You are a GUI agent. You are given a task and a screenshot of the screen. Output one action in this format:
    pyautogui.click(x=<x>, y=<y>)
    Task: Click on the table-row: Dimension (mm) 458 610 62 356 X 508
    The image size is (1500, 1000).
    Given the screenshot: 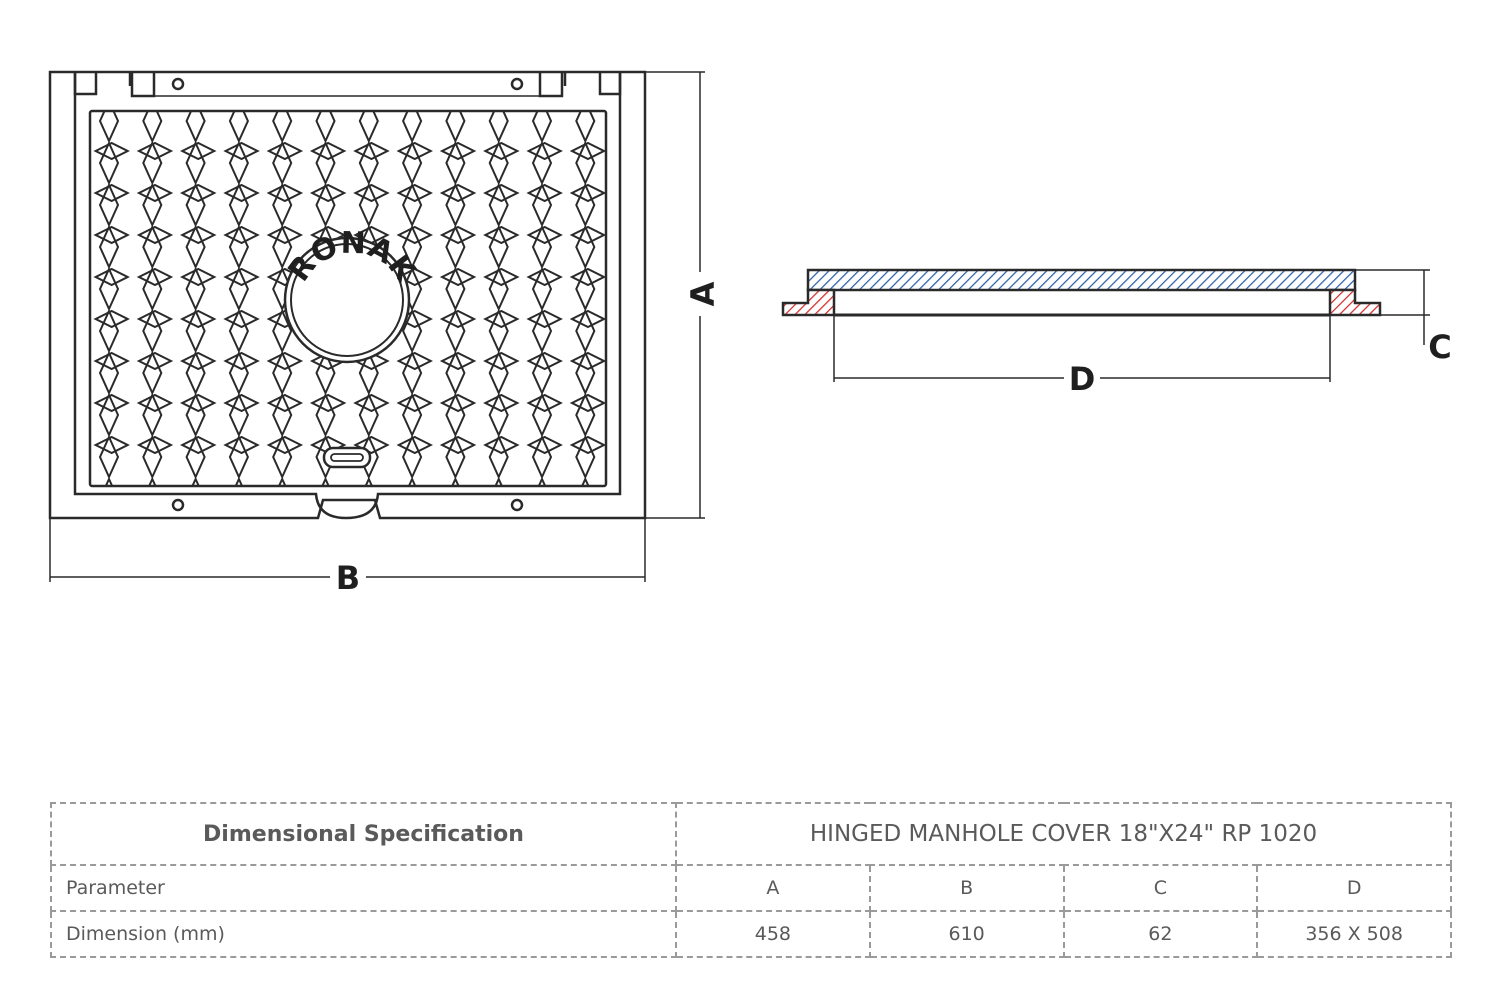 What is the action you would take?
    pyautogui.click(x=751, y=934)
    